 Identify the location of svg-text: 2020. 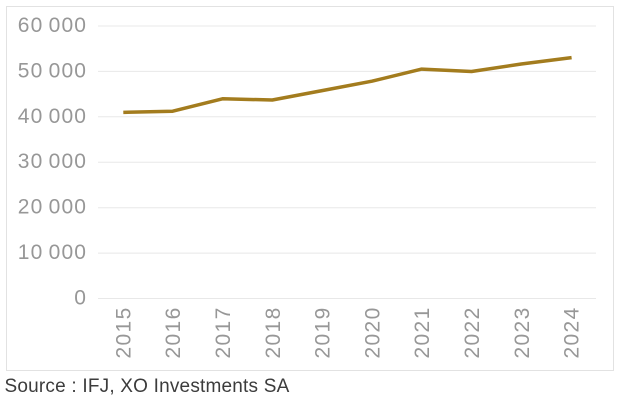
(372, 332).